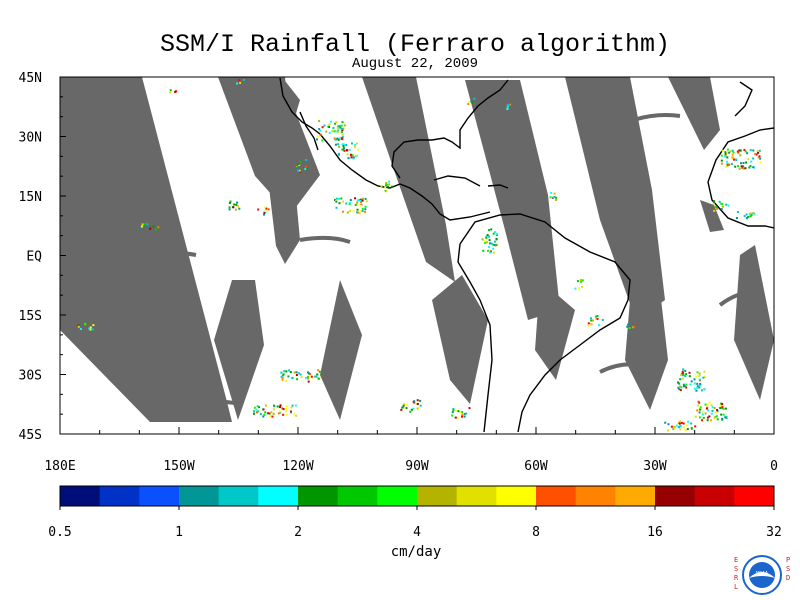  I want to click on iberia-coast, so click(743, 99).